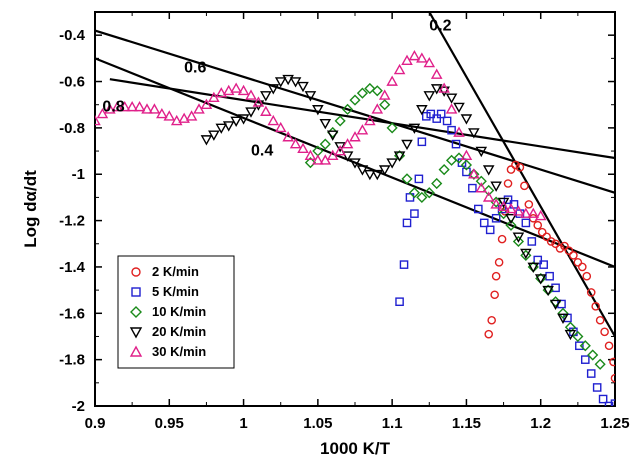 Image resolution: width=634 pixels, height=465 pixels. What do you see at coordinates (72, 313) in the screenshot?
I see `y-tick-label: -1.6` at bounding box center [72, 313].